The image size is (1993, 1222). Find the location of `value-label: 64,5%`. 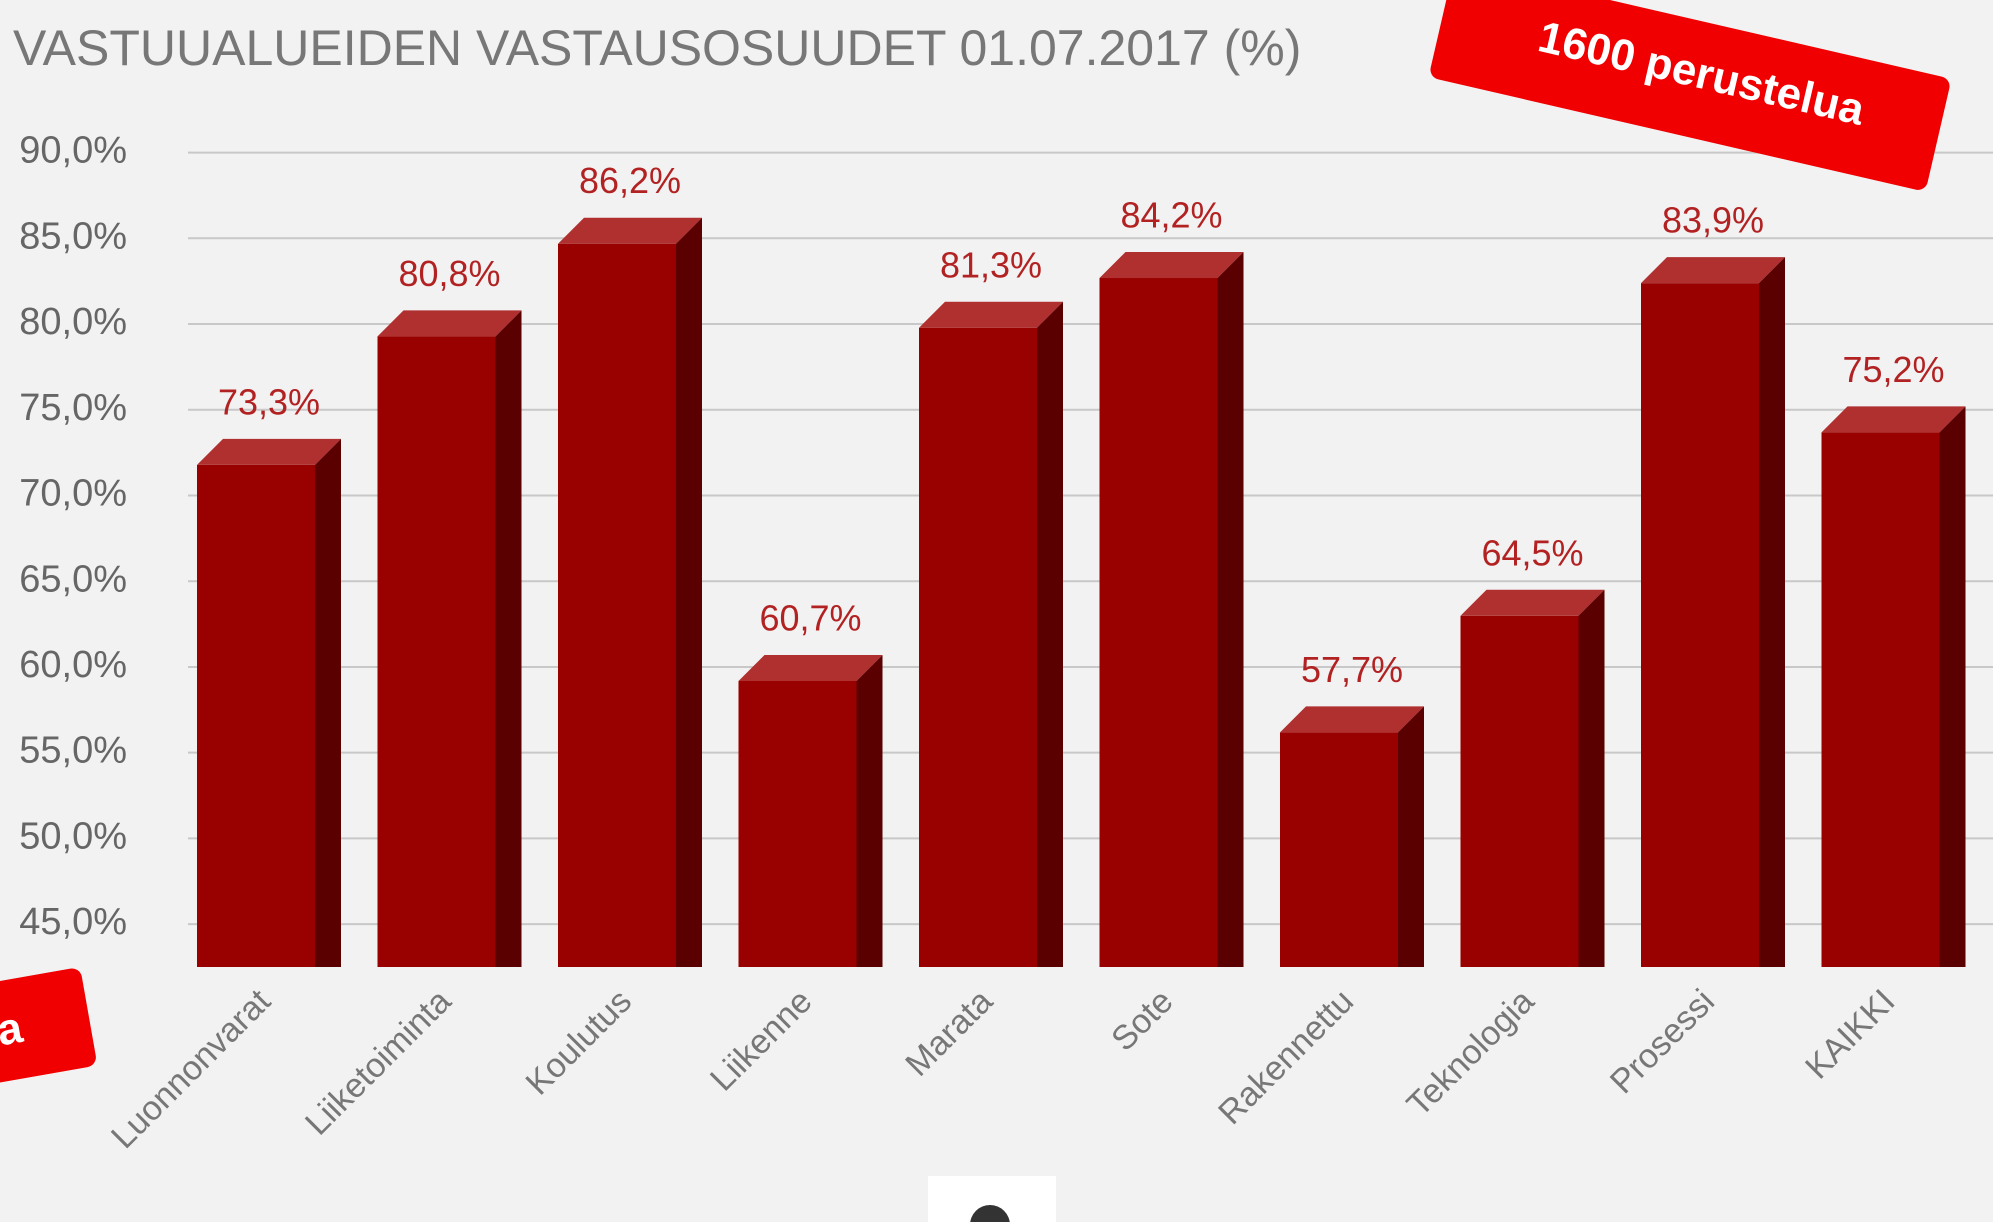

value-label: 64,5% is located at coordinates (1532, 552).